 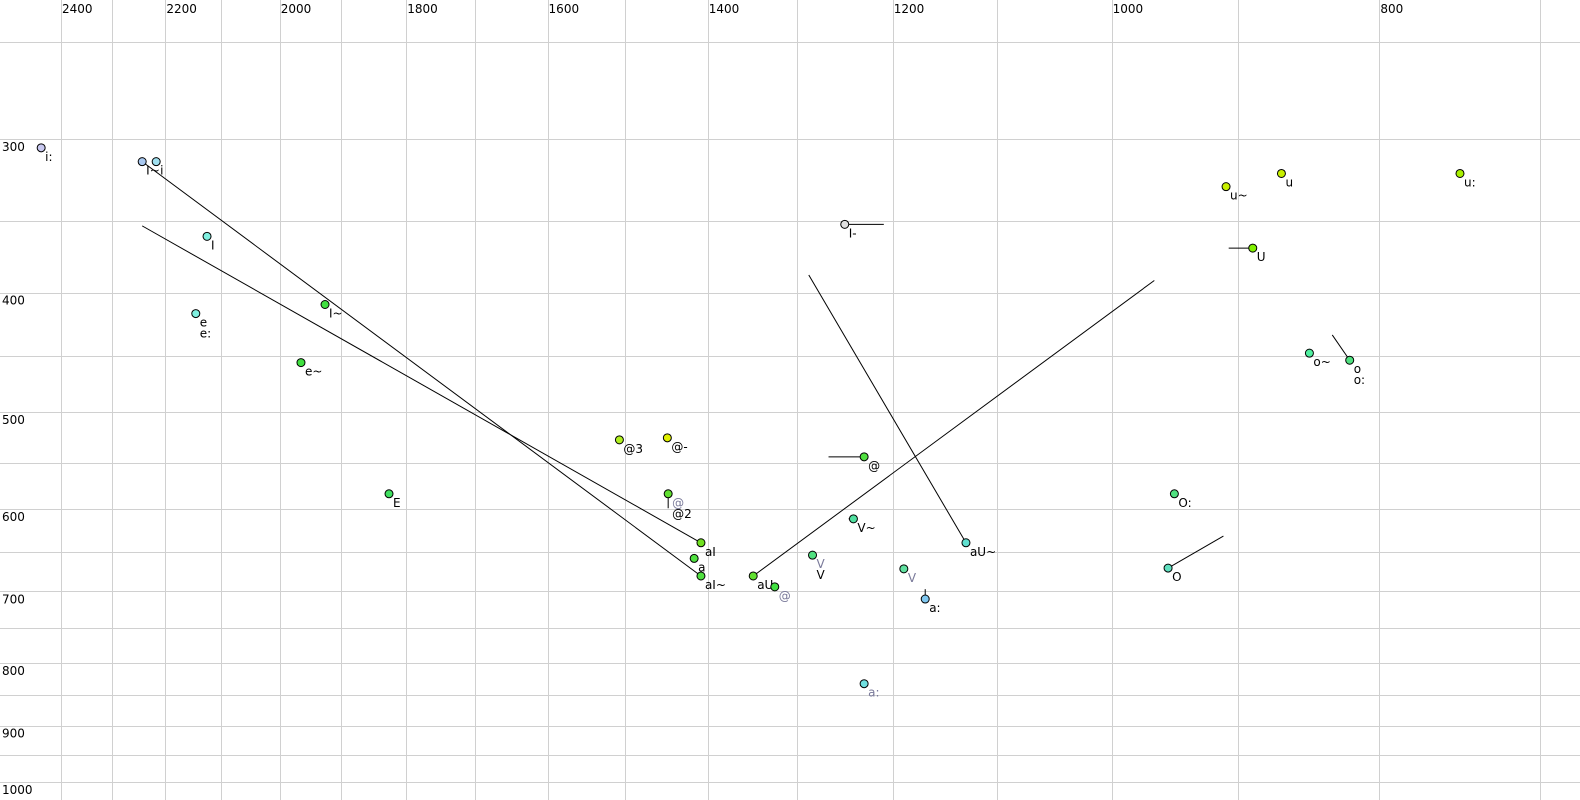 I want to click on point-label: o, so click(x=1357, y=369).